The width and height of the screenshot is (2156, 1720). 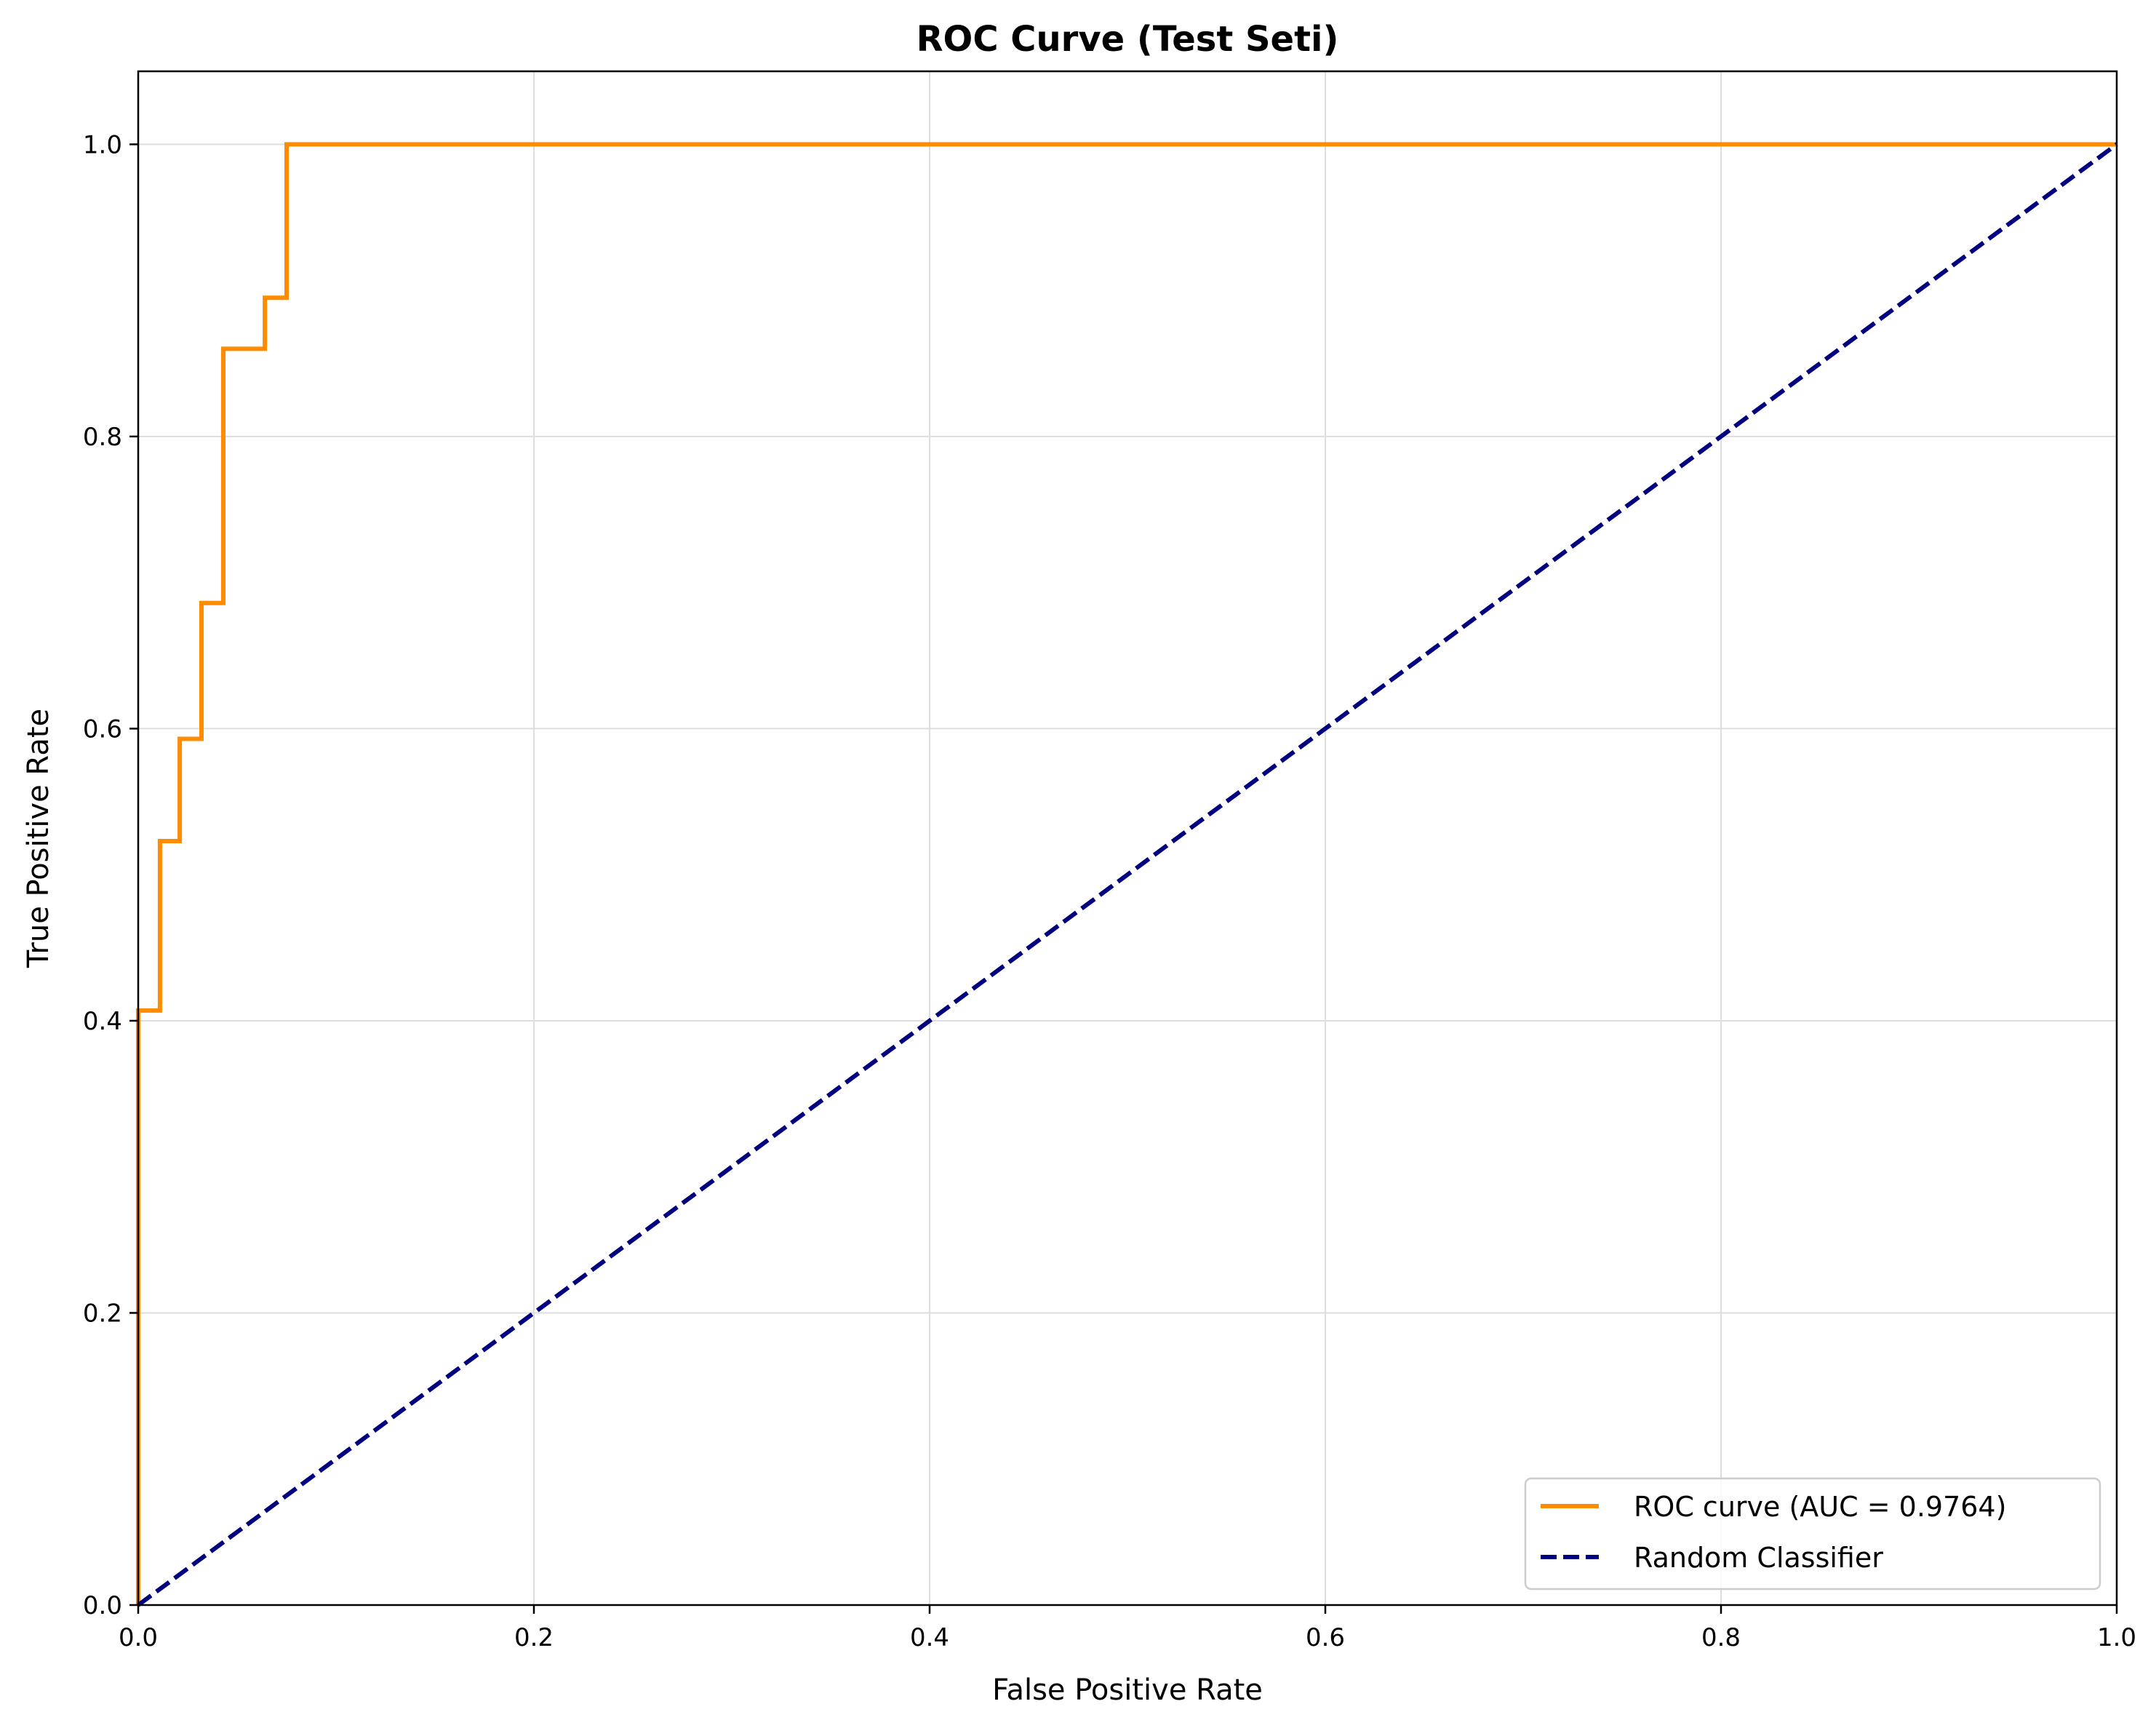 What do you see at coordinates (103, 437) in the screenshot?
I see `y-tick-label-4: 0.8` at bounding box center [103, 437].